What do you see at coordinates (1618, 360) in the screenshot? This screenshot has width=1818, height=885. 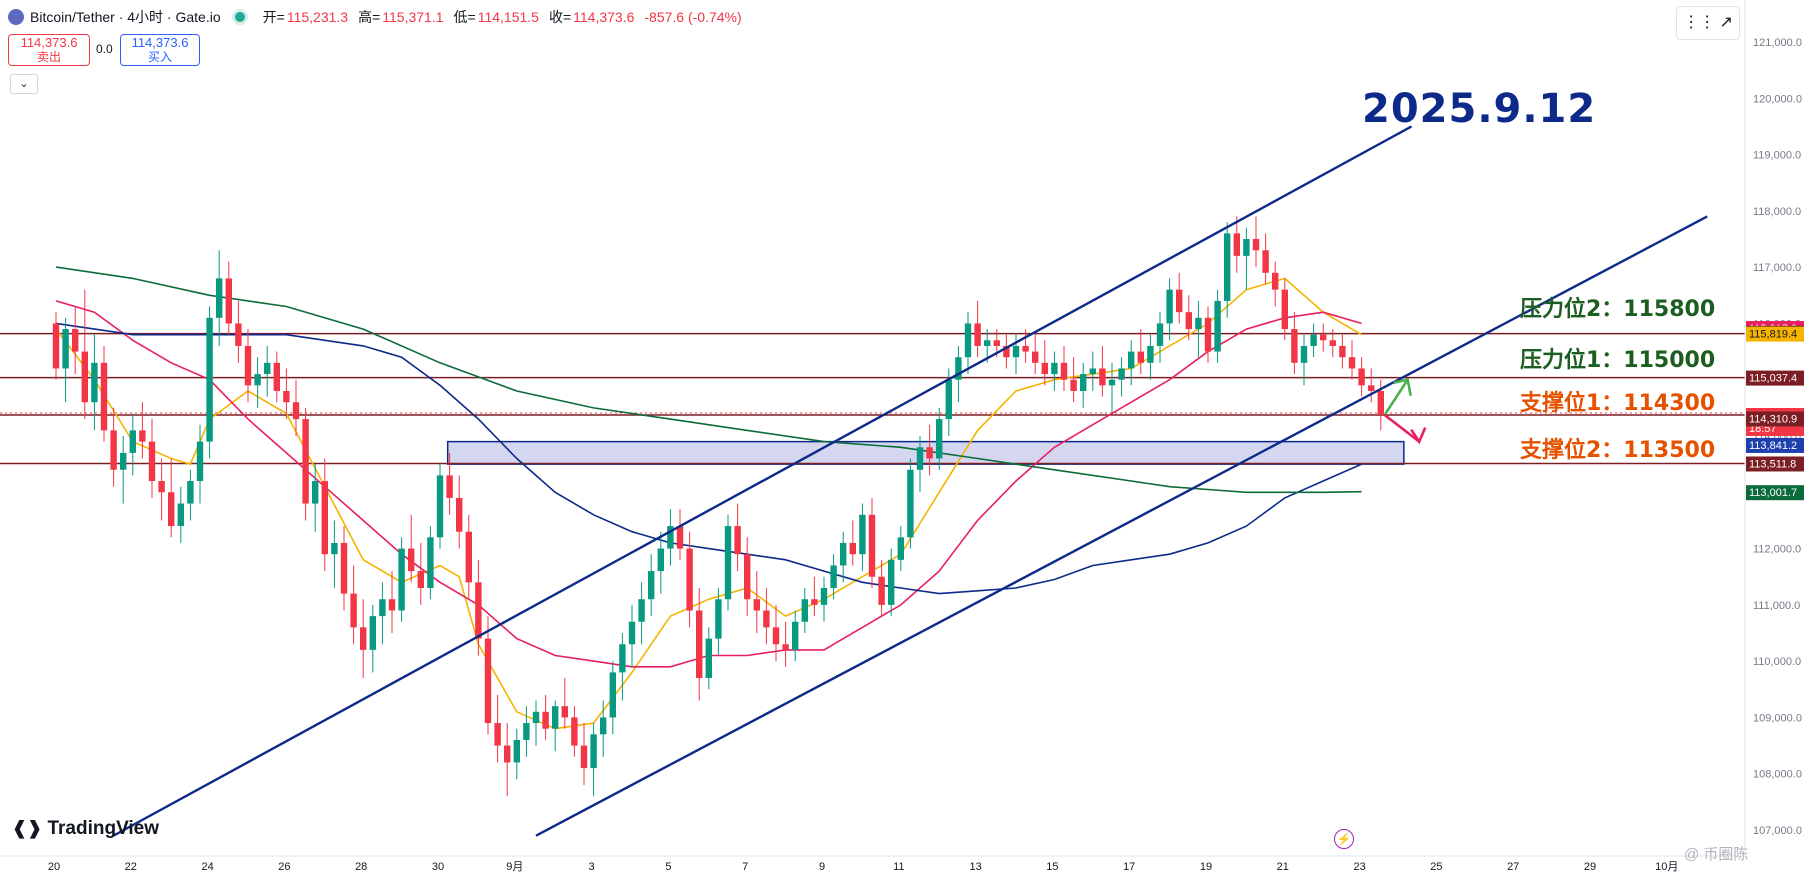 I see `resistance-level-1: 压力位1：115000` at bounding box center [1618, 360].